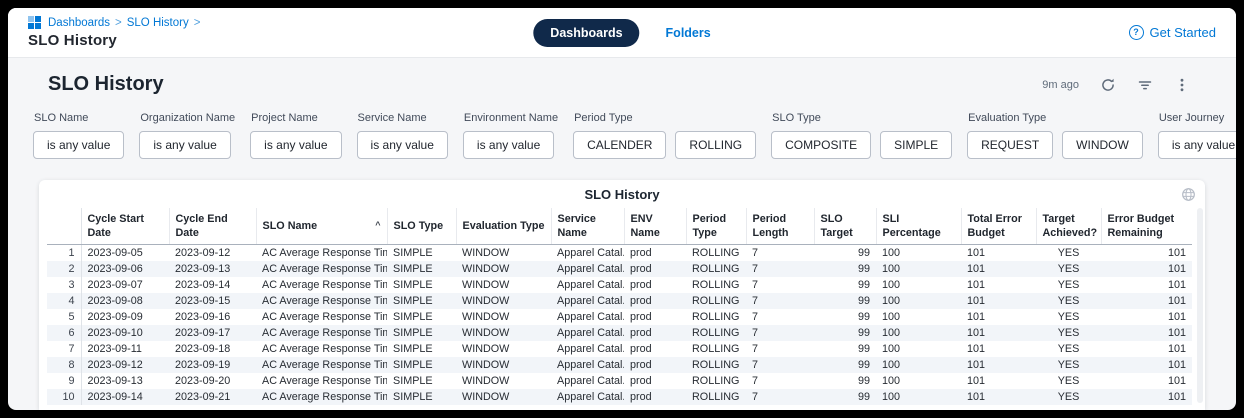 This screenshot has width=1244, height=418. What do you see at coordinates (212, 227) in the screenshot?
I see `column-header-cycle-end-date: Cycle End Date` at bounding box center [212, 227].